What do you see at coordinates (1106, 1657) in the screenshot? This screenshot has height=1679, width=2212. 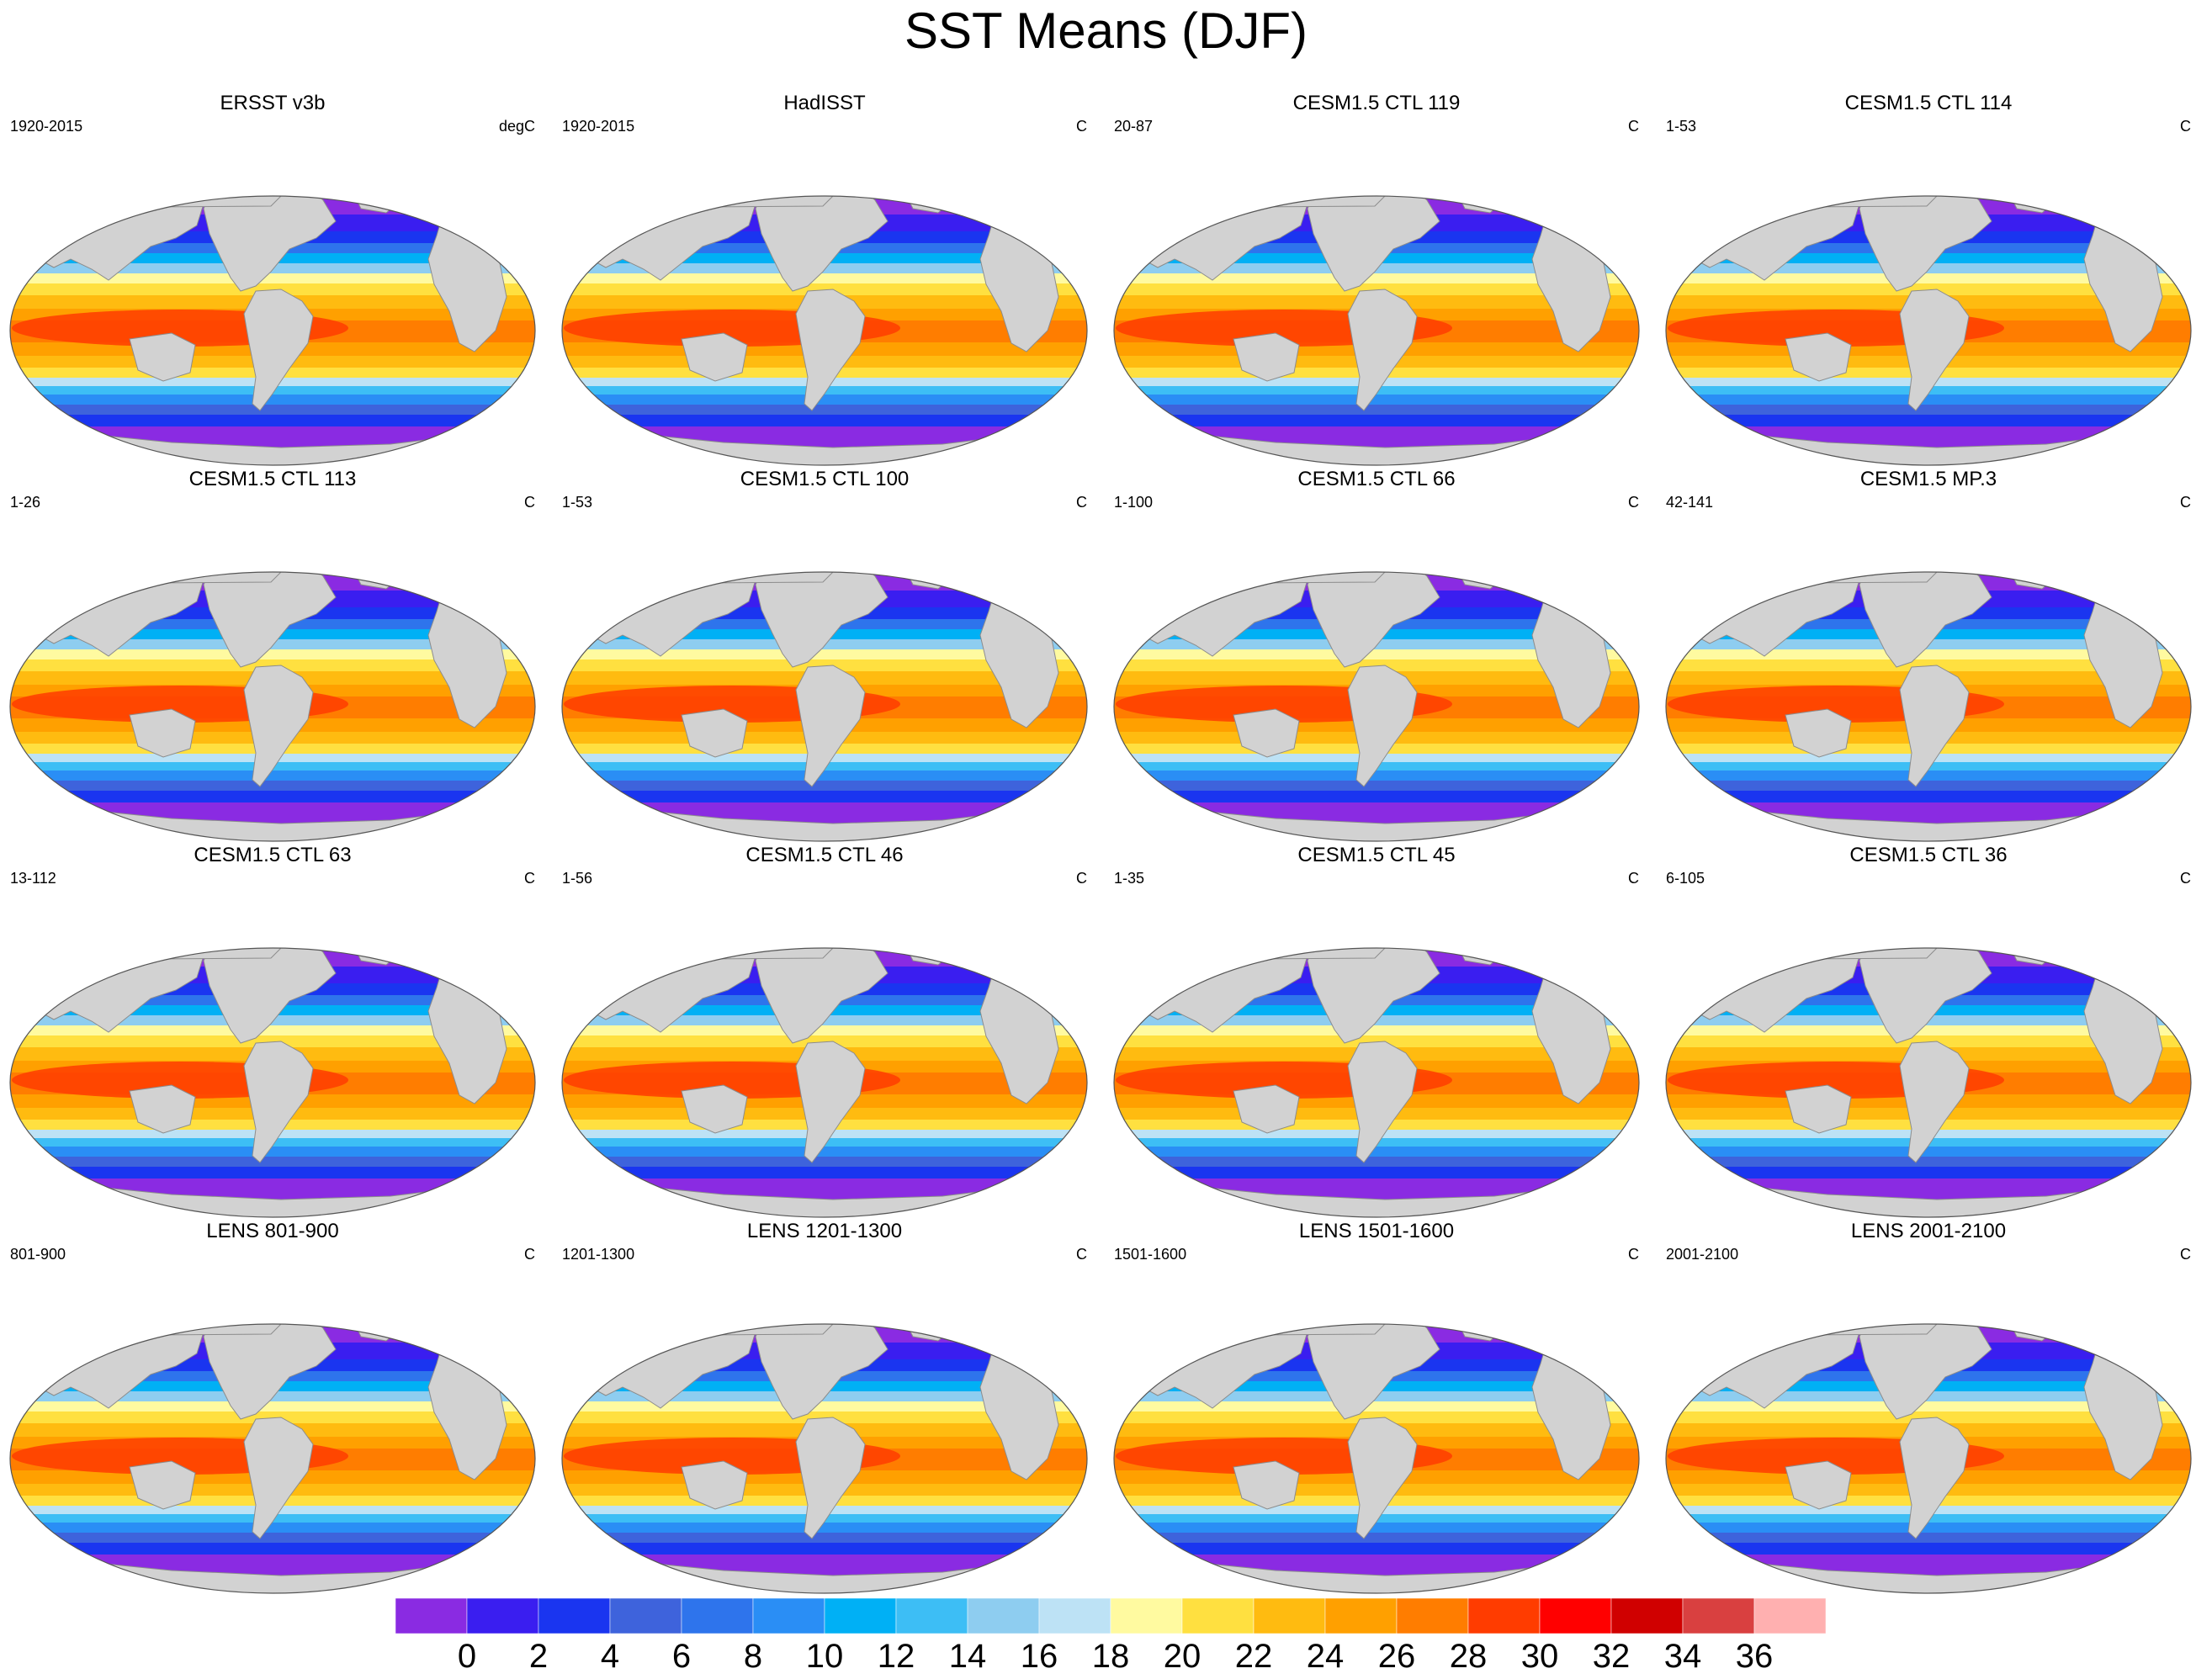 I see `colorbar-tick-labels: 0 2 4 6 8 10 12 14 16 18 20 22 24 26 28 30 32 34 36` at bounding box center [1106, 1657].